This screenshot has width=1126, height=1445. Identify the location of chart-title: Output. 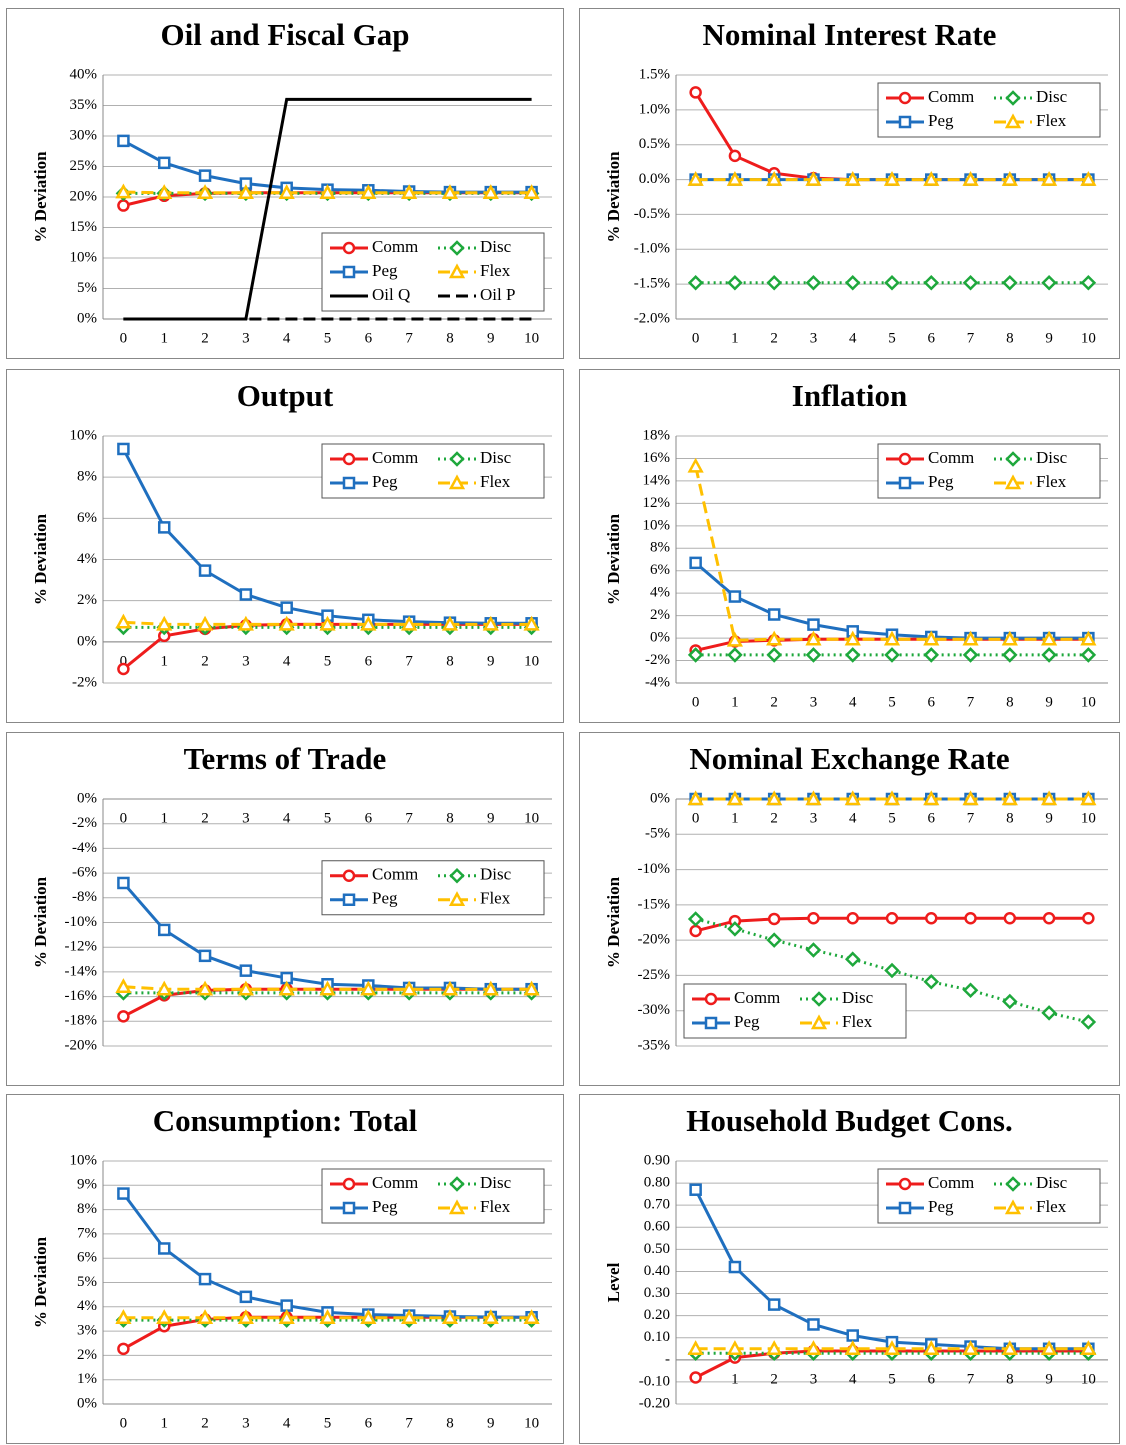
(285, 395).